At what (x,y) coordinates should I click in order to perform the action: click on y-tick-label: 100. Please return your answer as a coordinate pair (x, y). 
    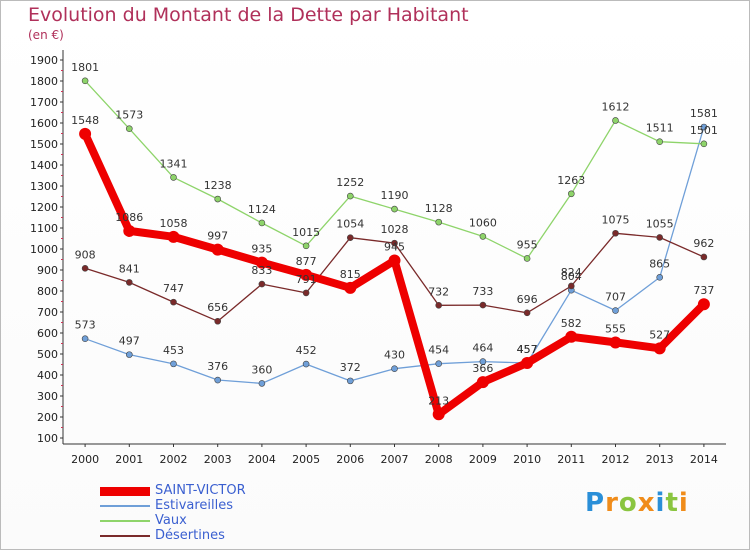
    Looking at the image, I should click on (47, 438).